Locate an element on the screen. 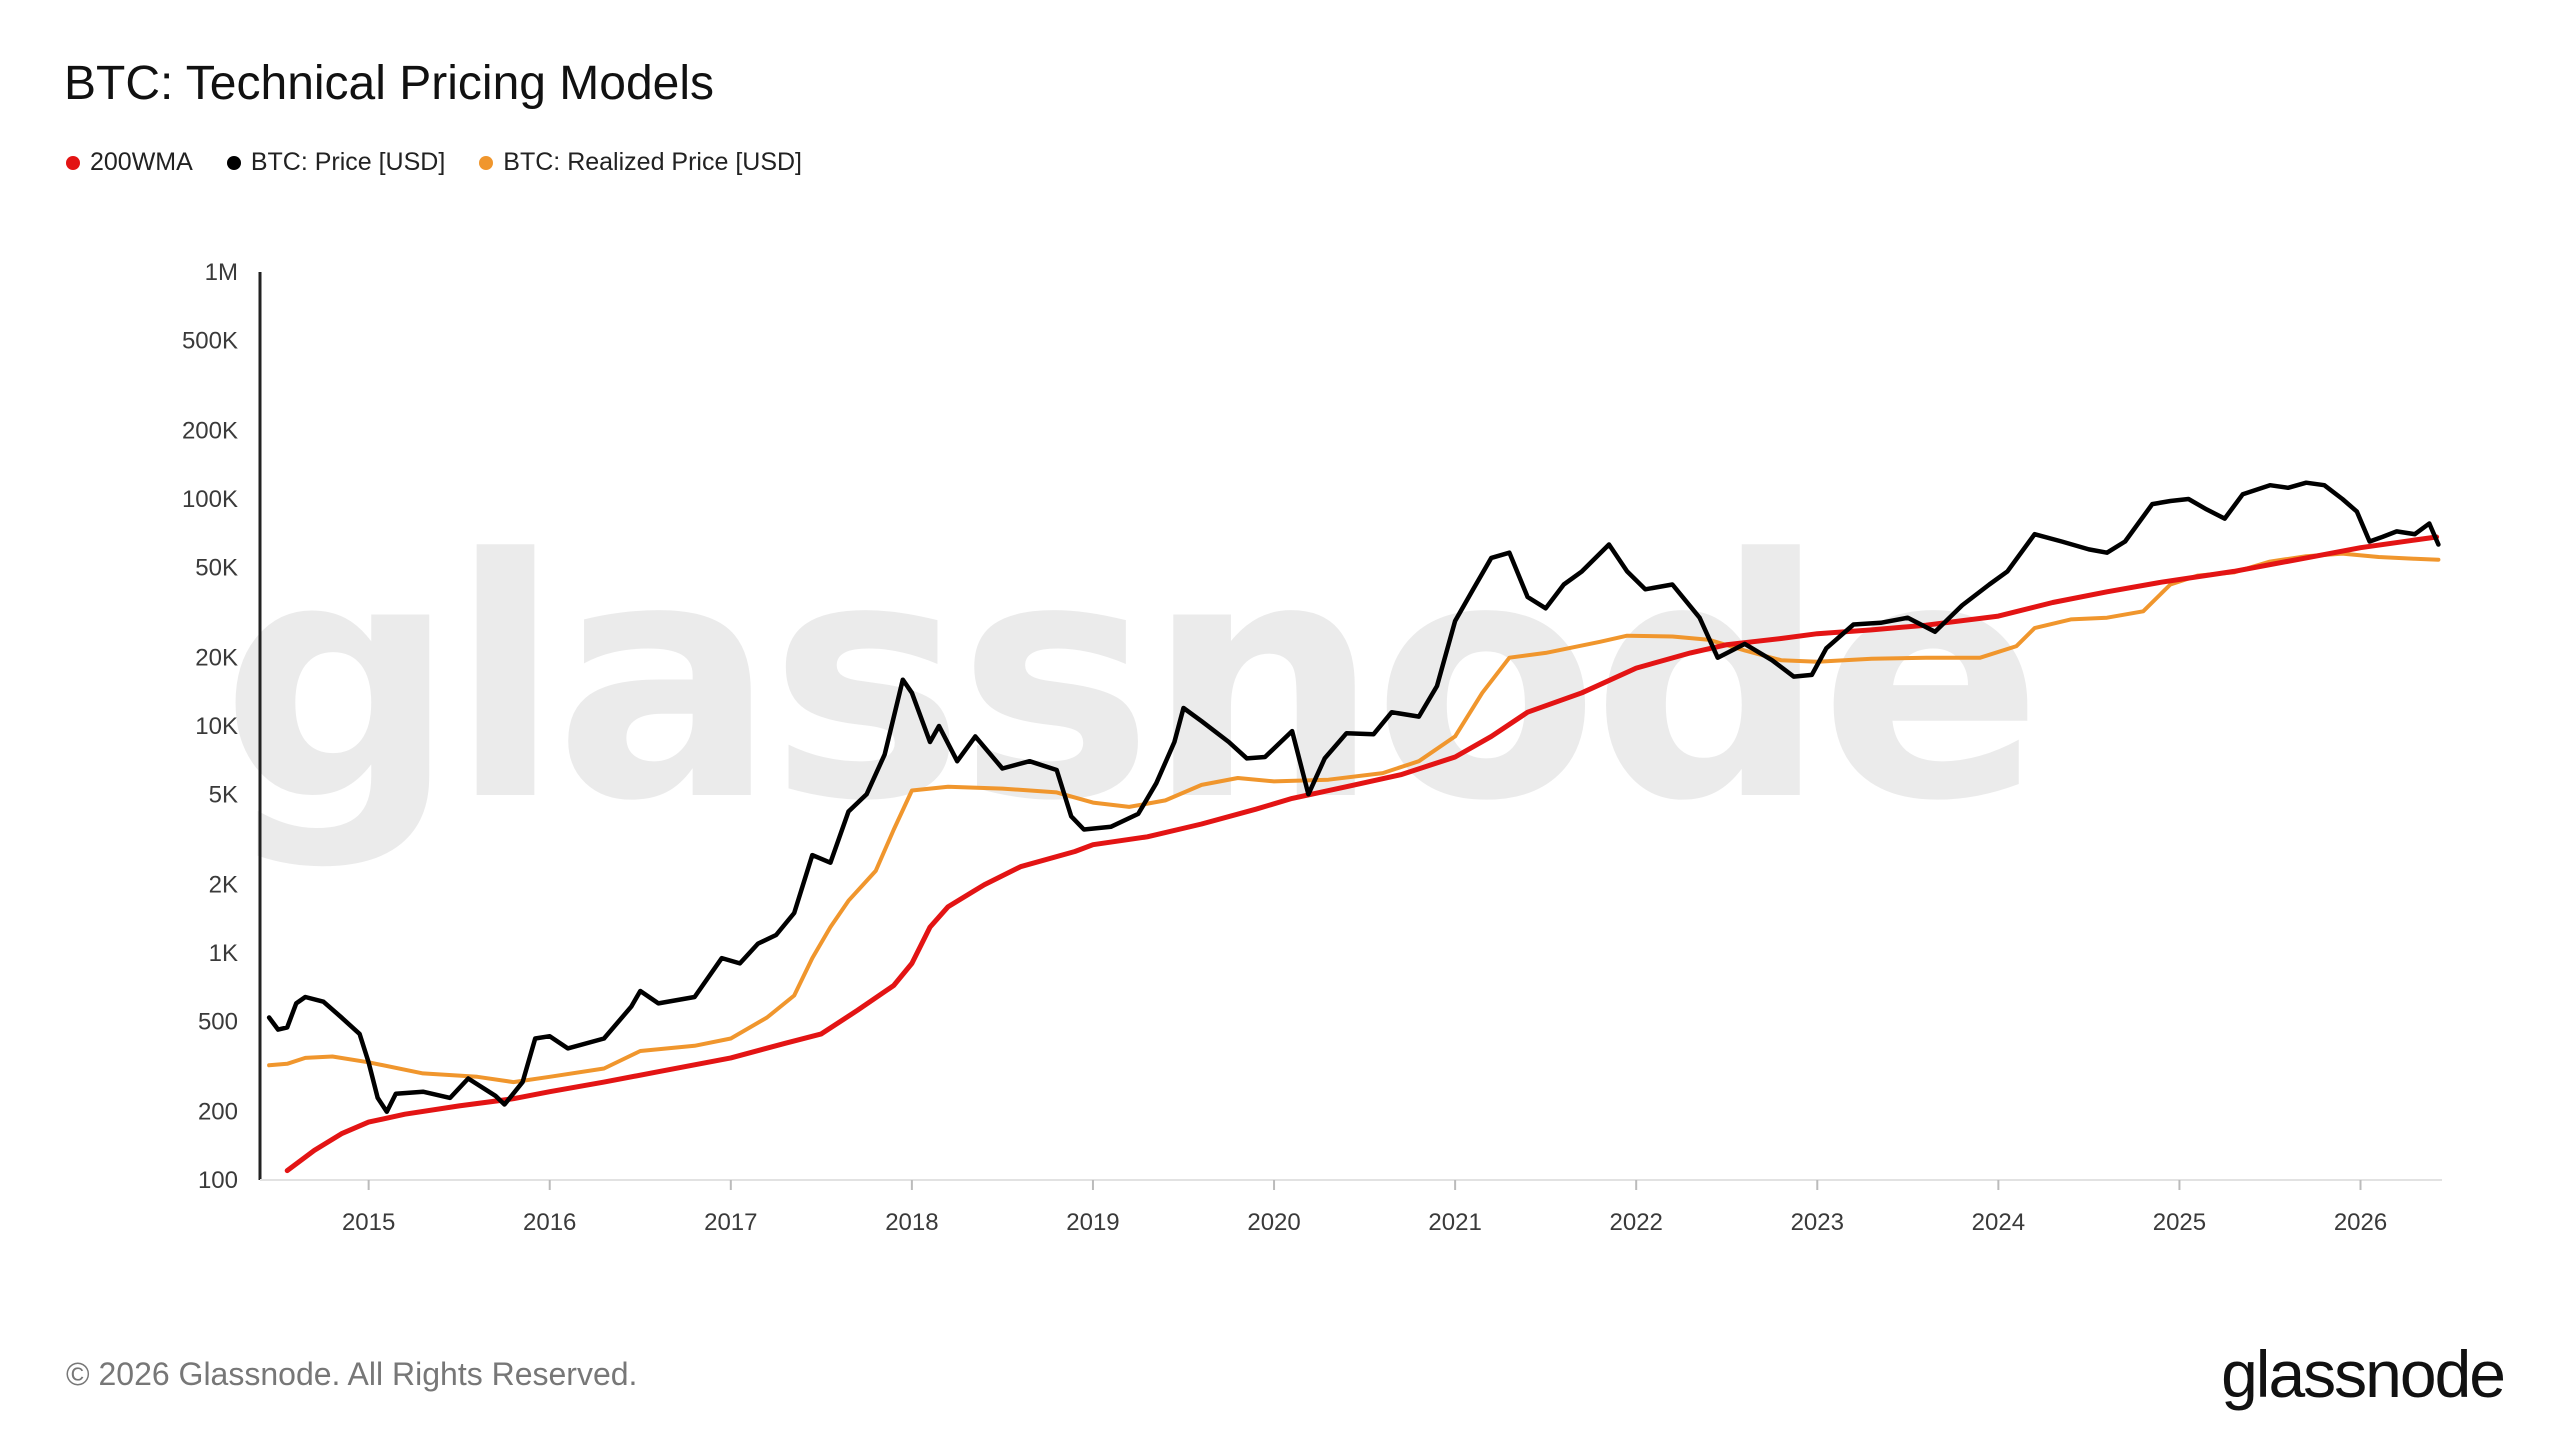  x-tick-label: 2015 is located at coordinates (368, 1222).